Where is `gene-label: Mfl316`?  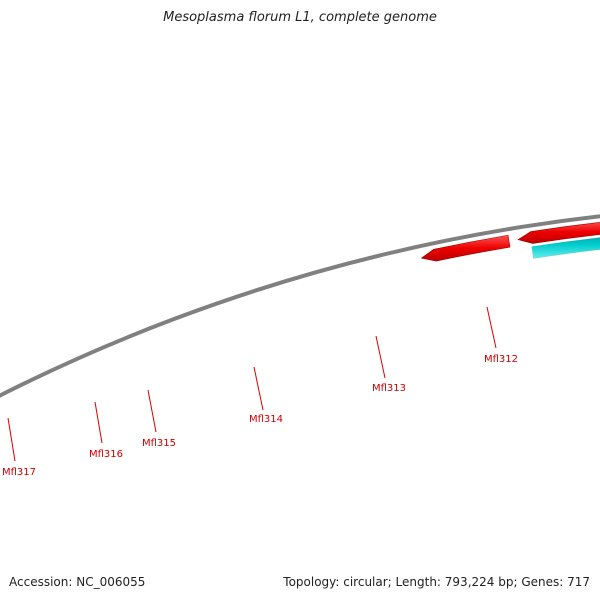
gene-label: Mfl316 is located at coordinates (106, 454).